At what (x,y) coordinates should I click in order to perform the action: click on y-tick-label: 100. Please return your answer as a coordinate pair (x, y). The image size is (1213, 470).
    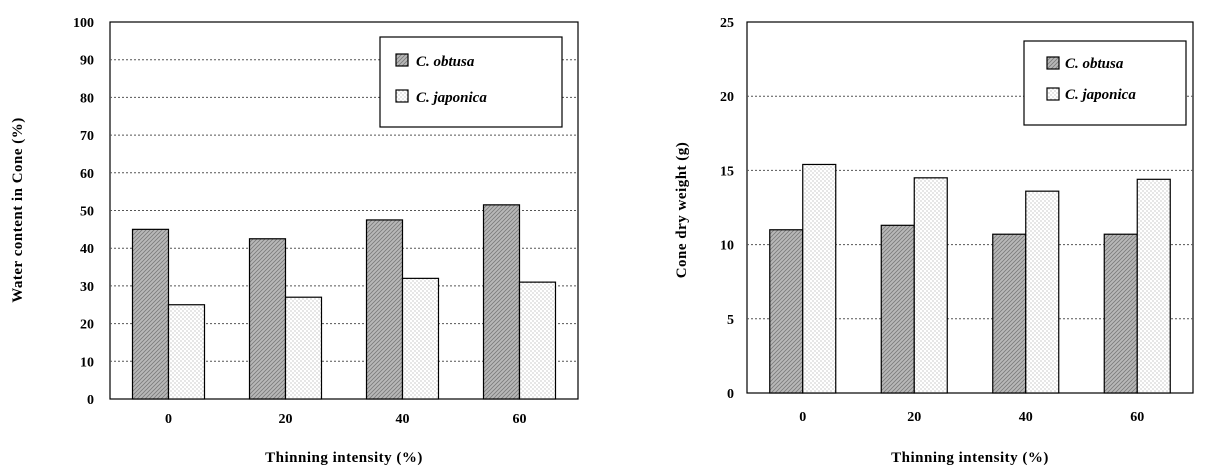
    Looking at the image, I should click on (83, 23).